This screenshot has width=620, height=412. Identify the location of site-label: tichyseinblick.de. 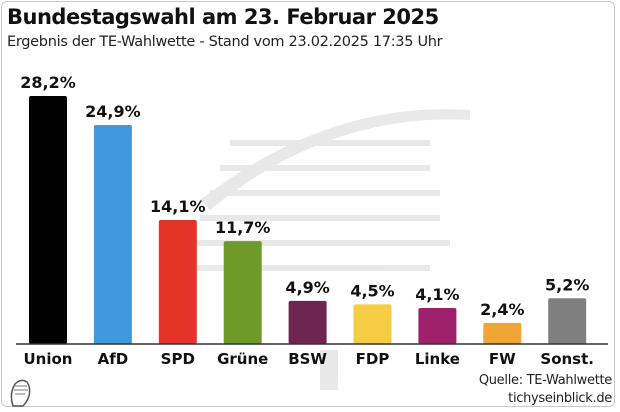
(560, 398).